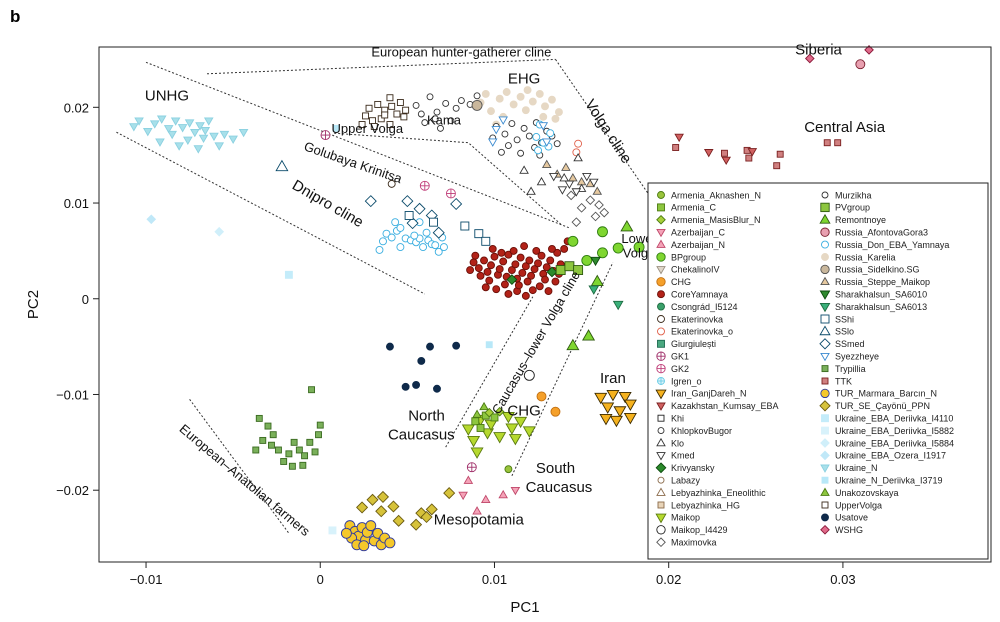 Image resolution: width=1000 pixels, height=622 pixels. I want to click on legend-item: Ukraine_EBA_Deriivka_I5884, so click(887, 443).